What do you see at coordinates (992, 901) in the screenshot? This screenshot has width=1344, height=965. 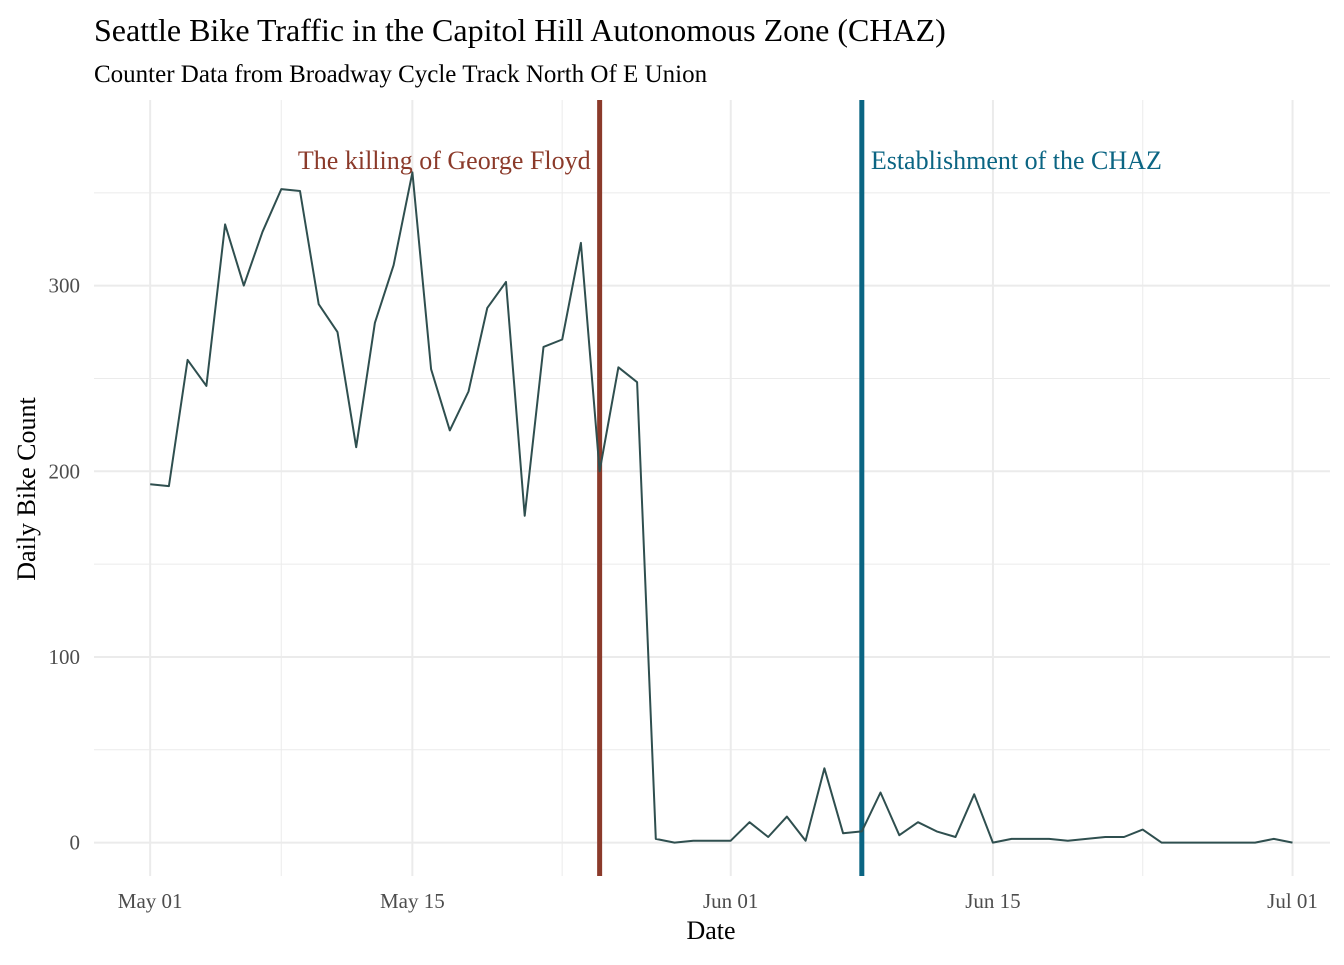 I see `x-tick-label: Jun 15` at bounding box center [992, 901].